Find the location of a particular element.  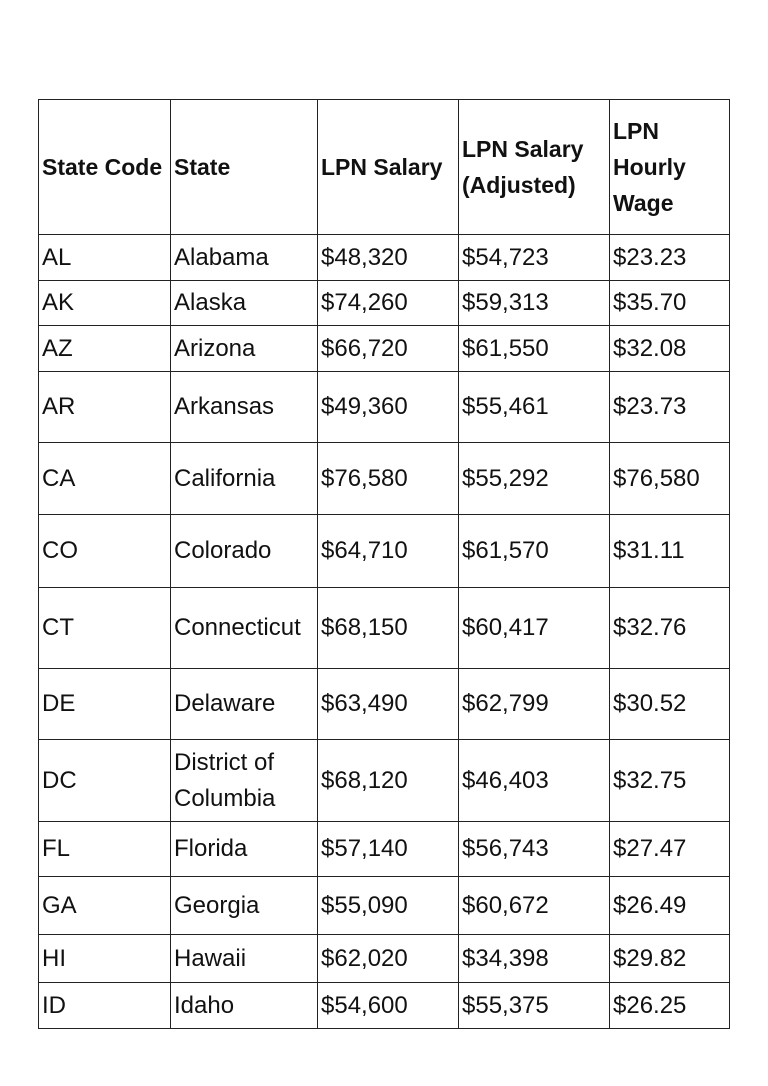

lpn-salary-adjusted-cell: $61,550 is located at coordinates (534, 348).